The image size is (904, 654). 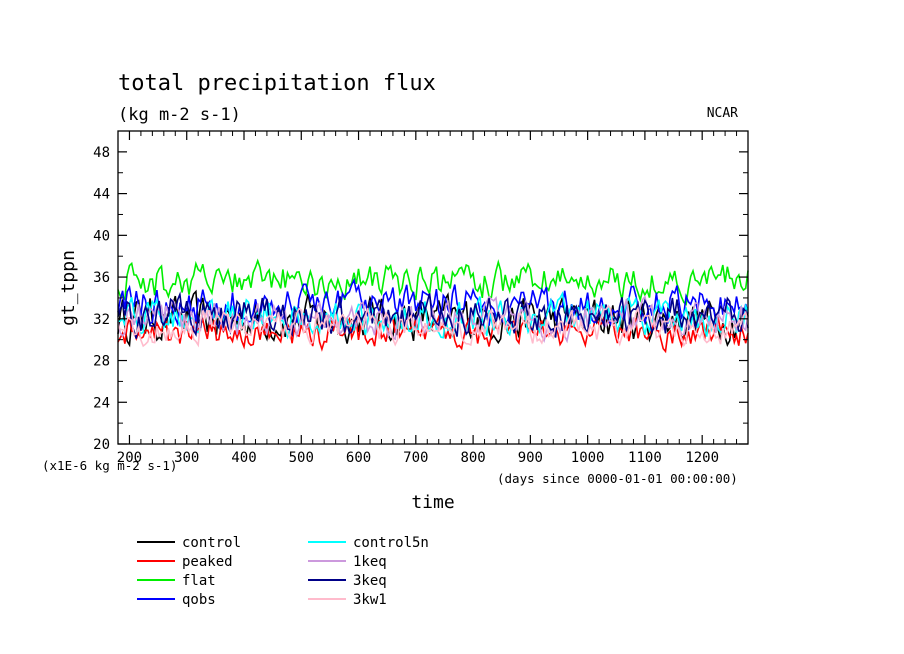 I want to click on series-layer, so click(x=433, y=306).